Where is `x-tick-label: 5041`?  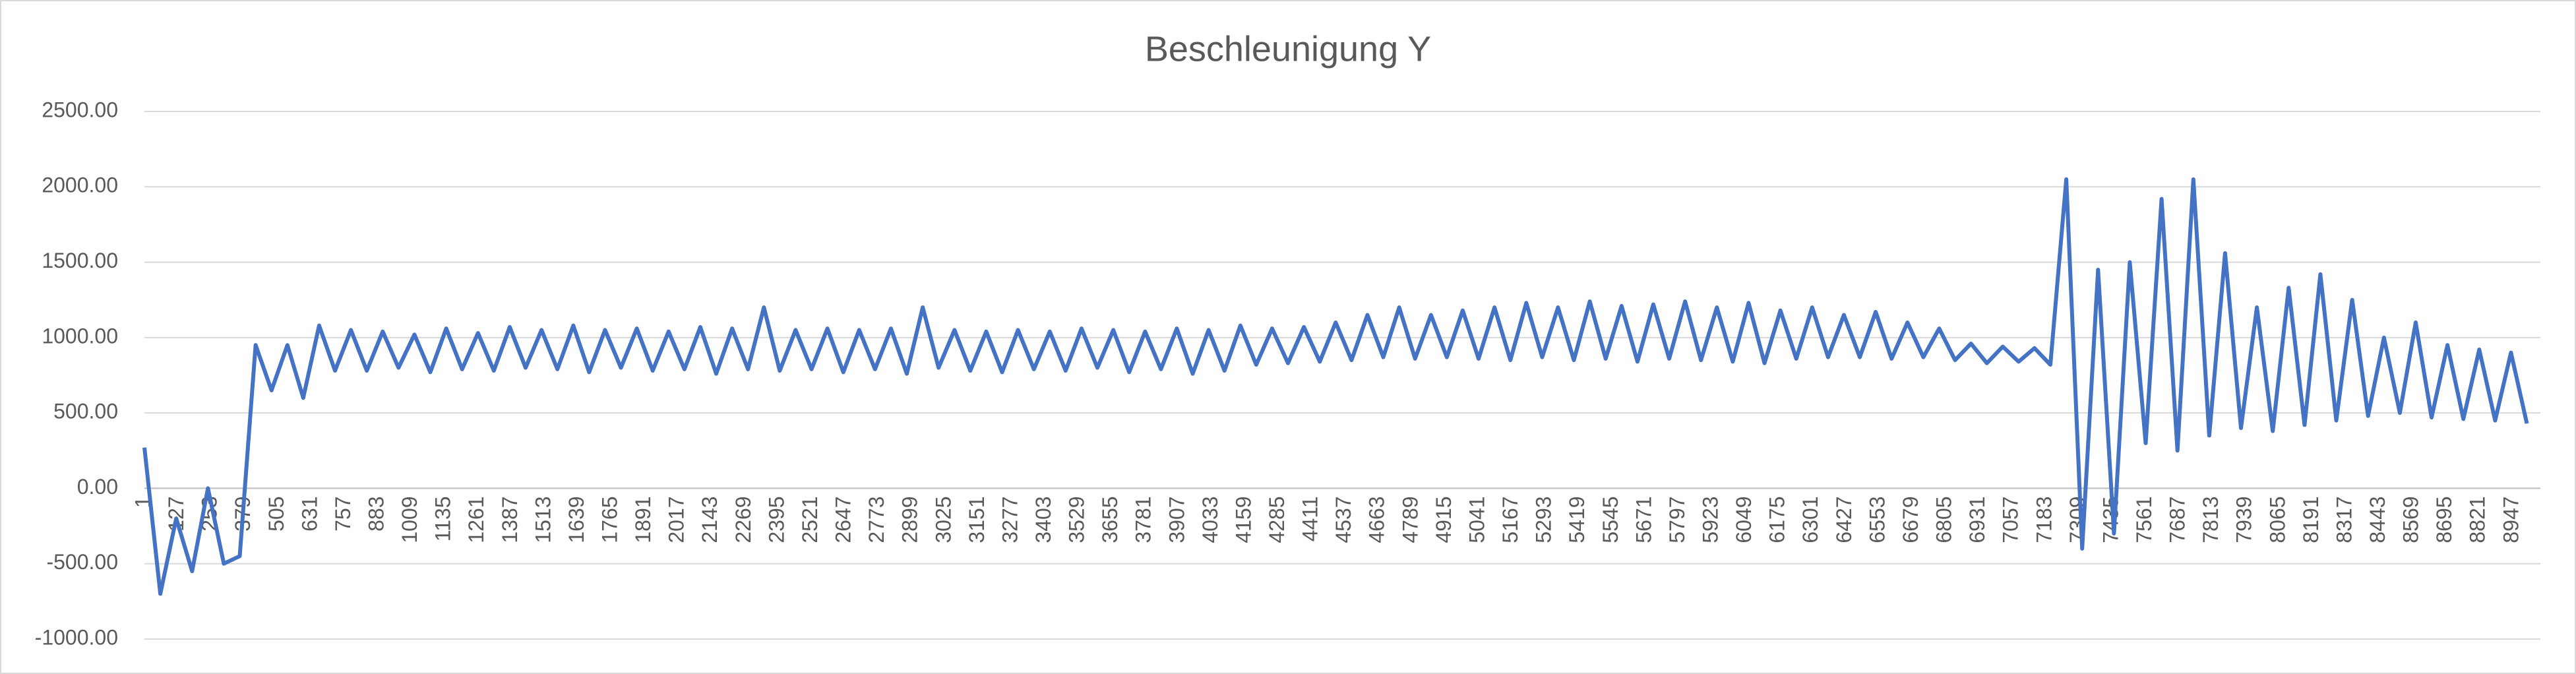 x-tick-label: 5041 is located at coordinates (1476, 519).